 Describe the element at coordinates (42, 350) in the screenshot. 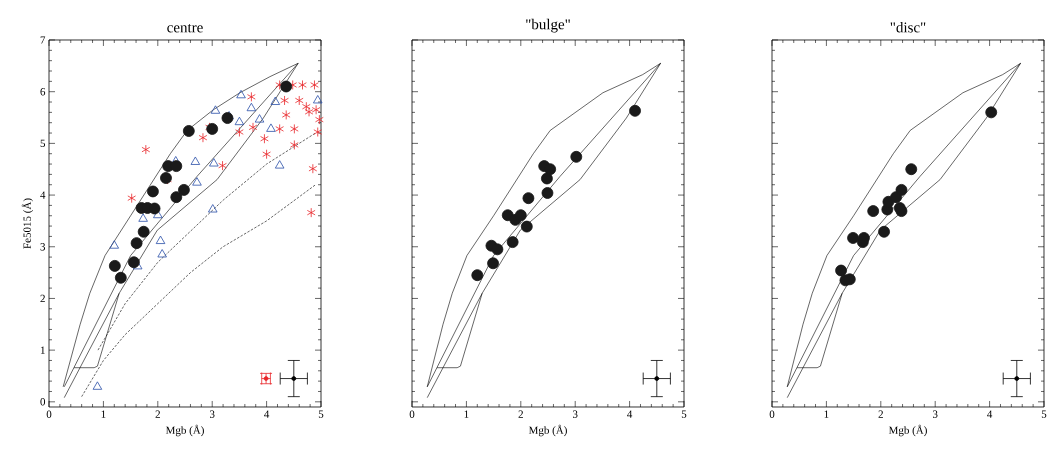

I see `y-tick-label: 1` at that location.